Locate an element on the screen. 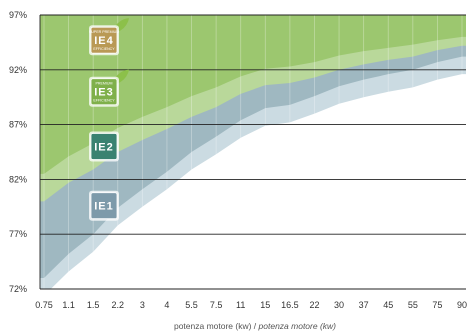  x-tick-label: 45 is located at coordinates (388, 305).